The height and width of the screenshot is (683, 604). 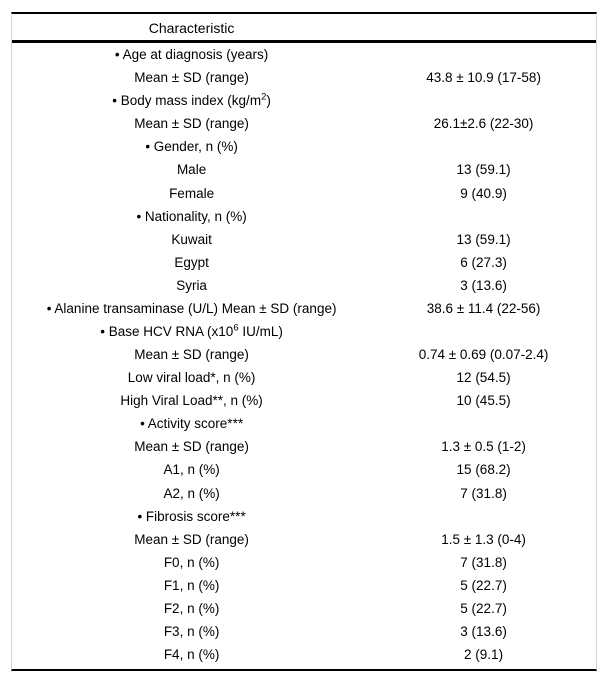 What do you see at coordinates (483, 470) in the screenshot?
I see `value-cell: 15 (68.2)` at bounding box center [483, 470].